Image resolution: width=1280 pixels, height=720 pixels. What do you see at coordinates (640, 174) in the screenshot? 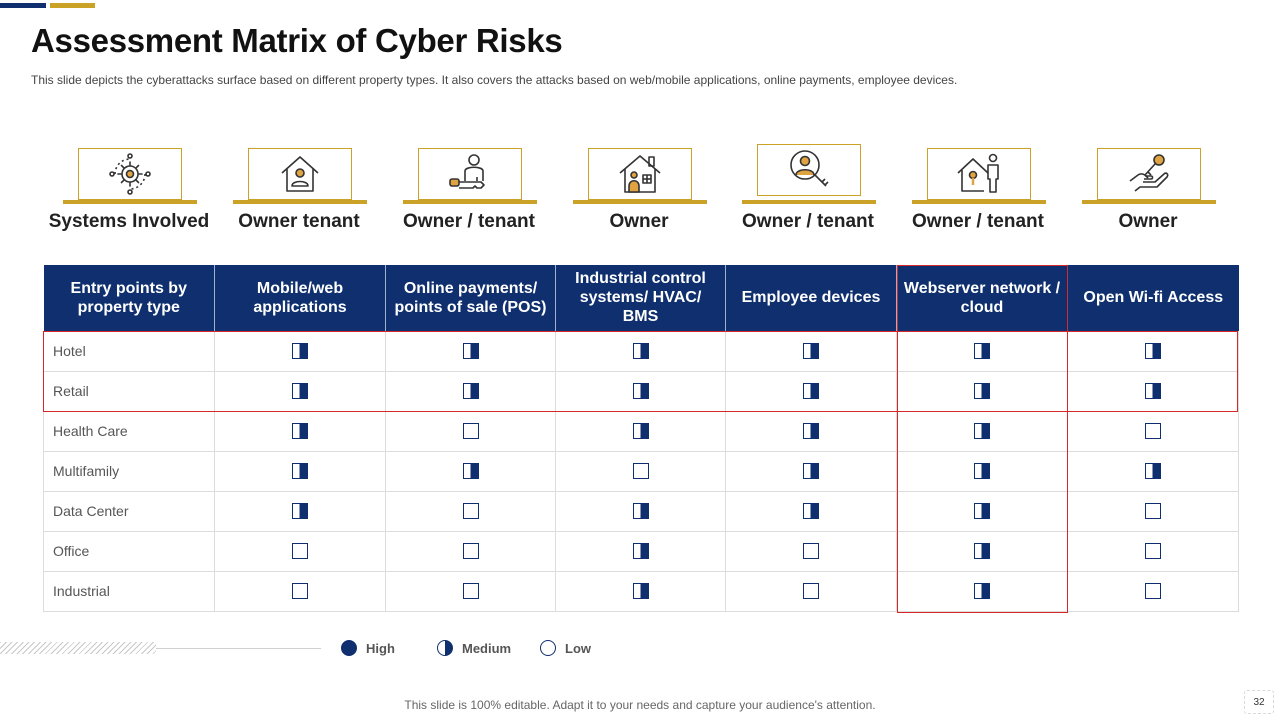
I see `house-family-icon` at bounding box center [640, 174].